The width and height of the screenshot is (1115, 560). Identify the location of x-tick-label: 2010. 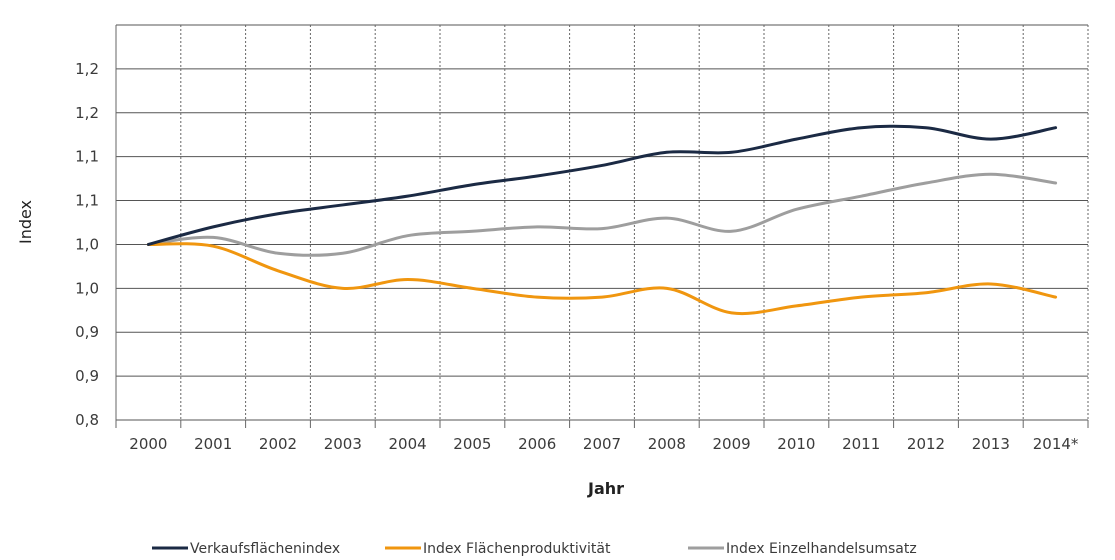
(796, 444).